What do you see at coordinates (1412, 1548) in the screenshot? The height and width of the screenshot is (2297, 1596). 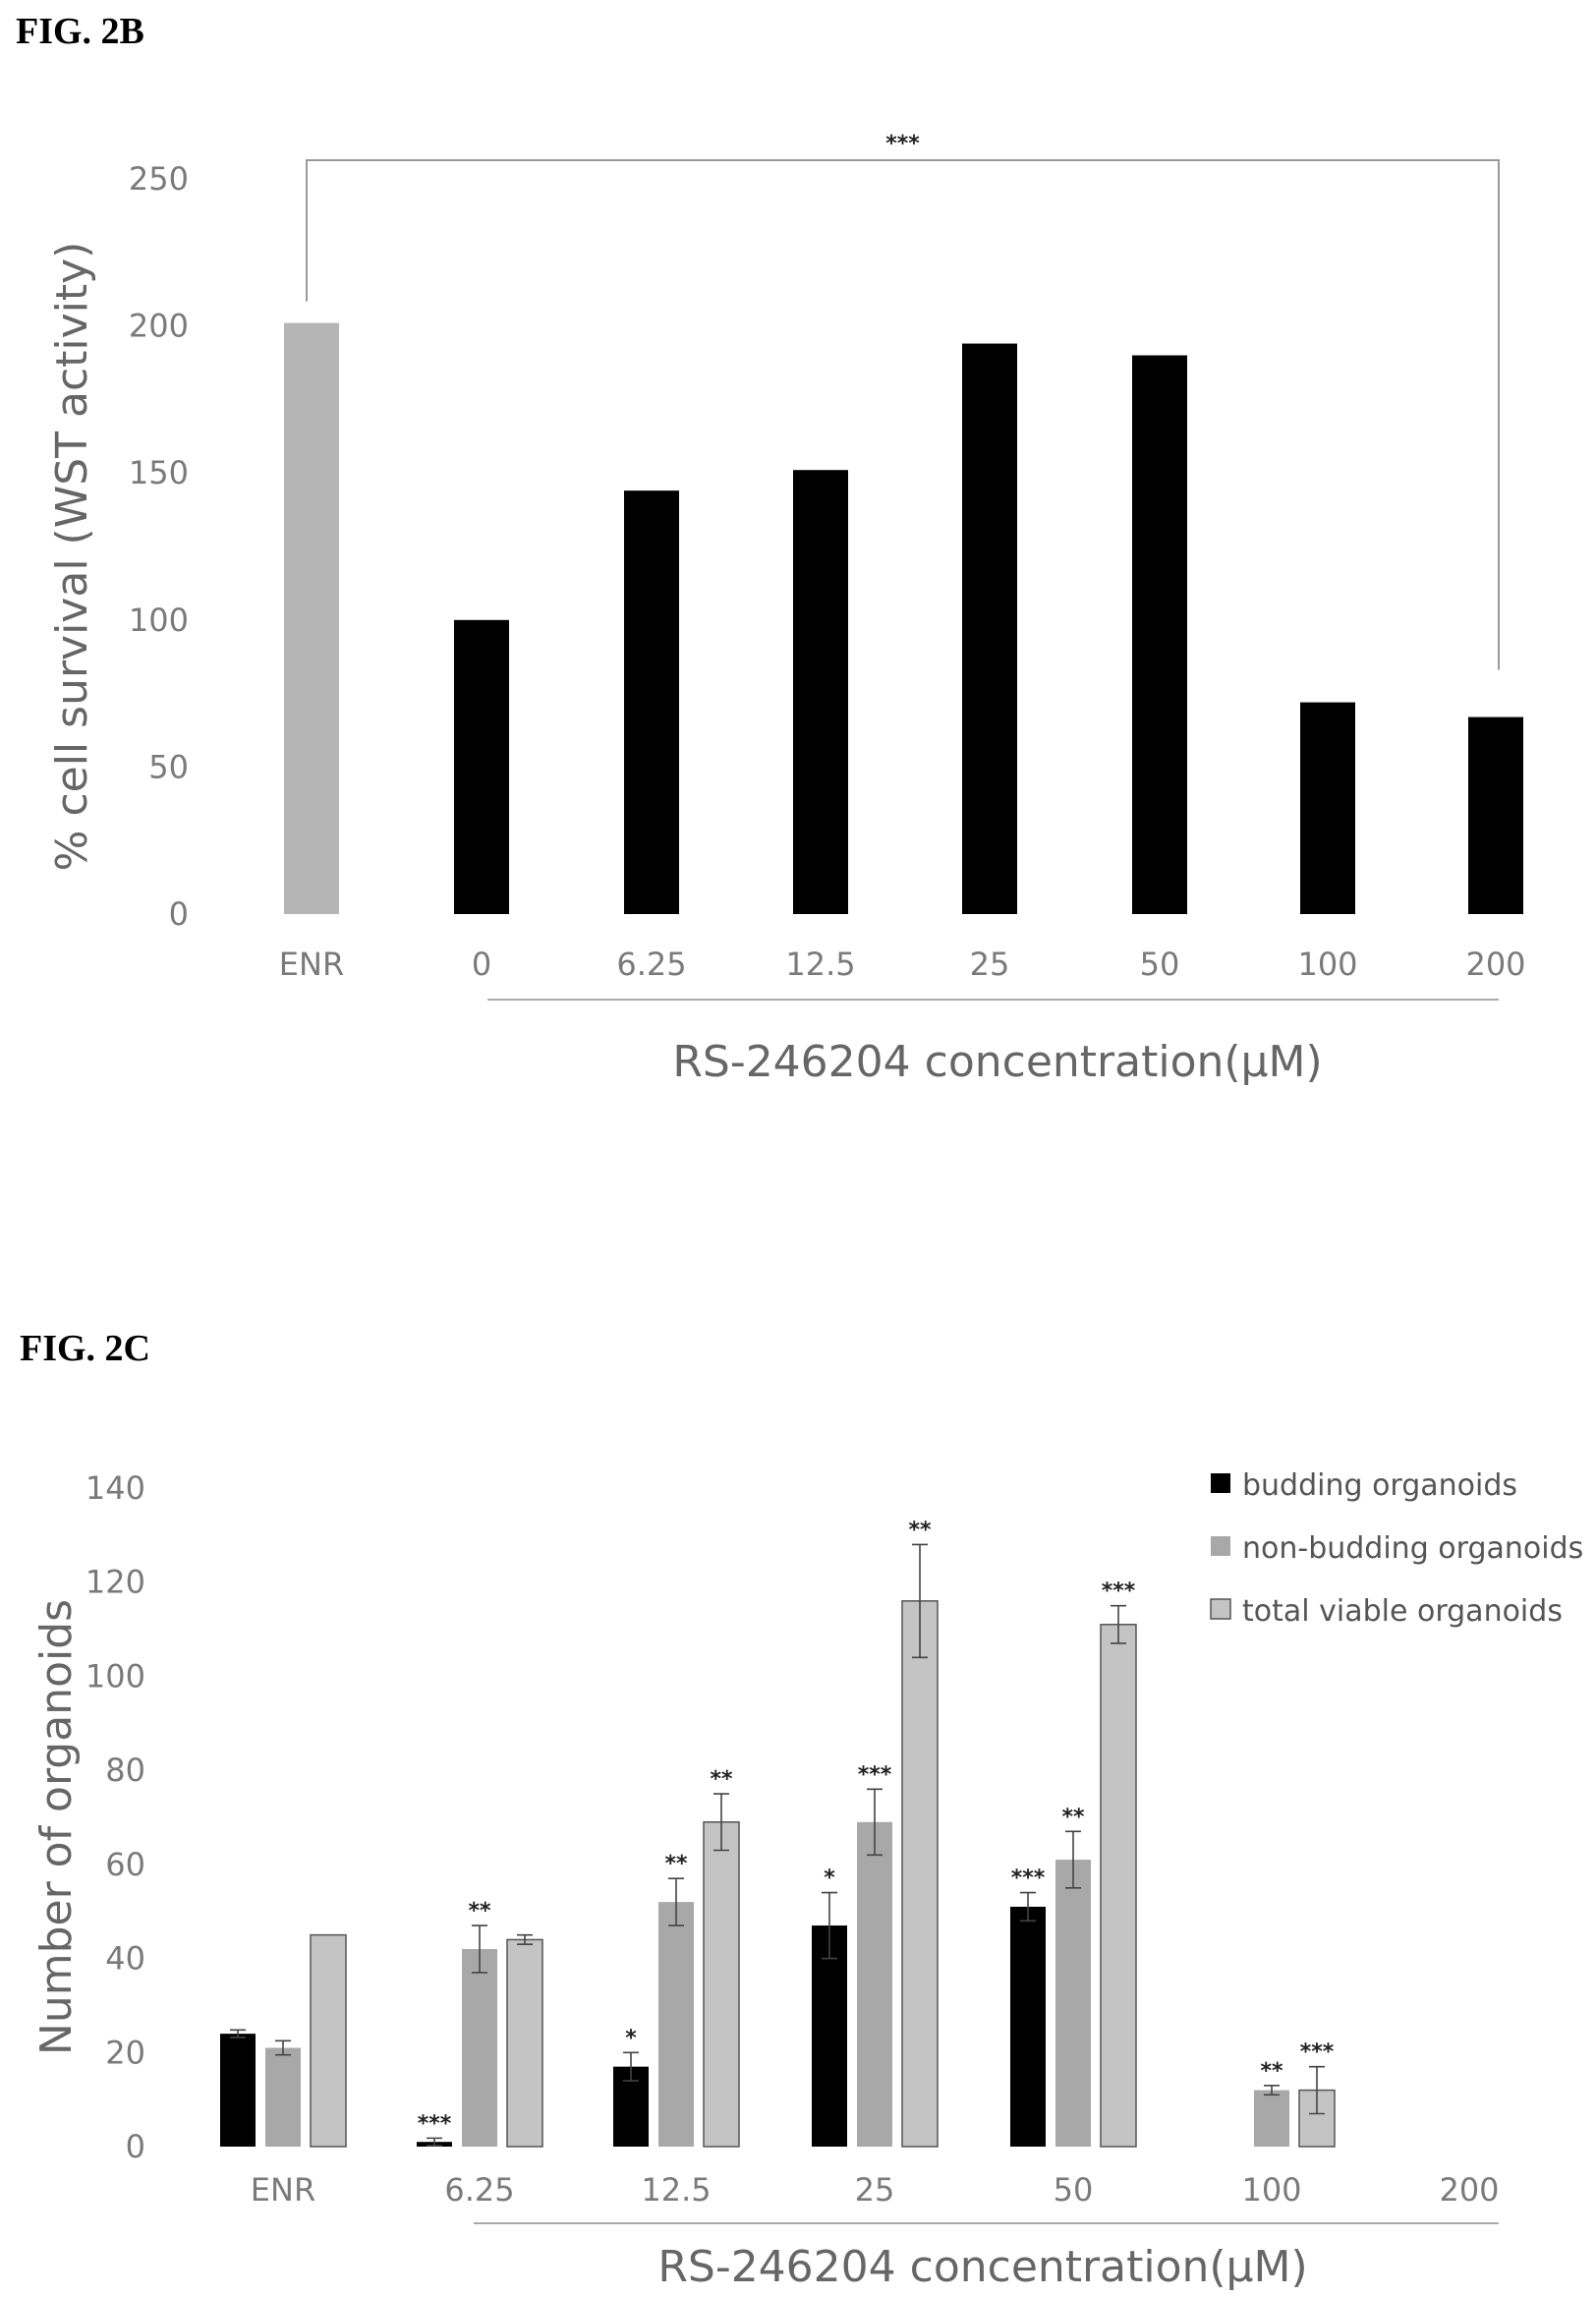 I see `legend-label-non-budding-organoids: non-budding organoids` at bounding box center [1412, 1548].